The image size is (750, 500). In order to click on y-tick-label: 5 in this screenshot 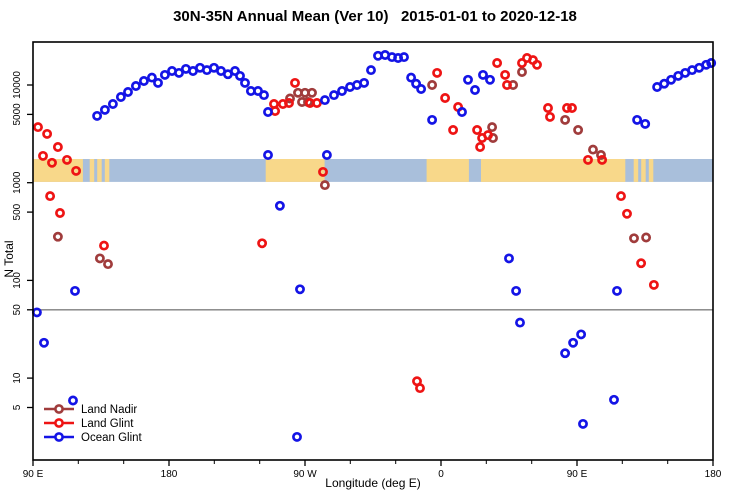, I will do `click(17, 407)`.